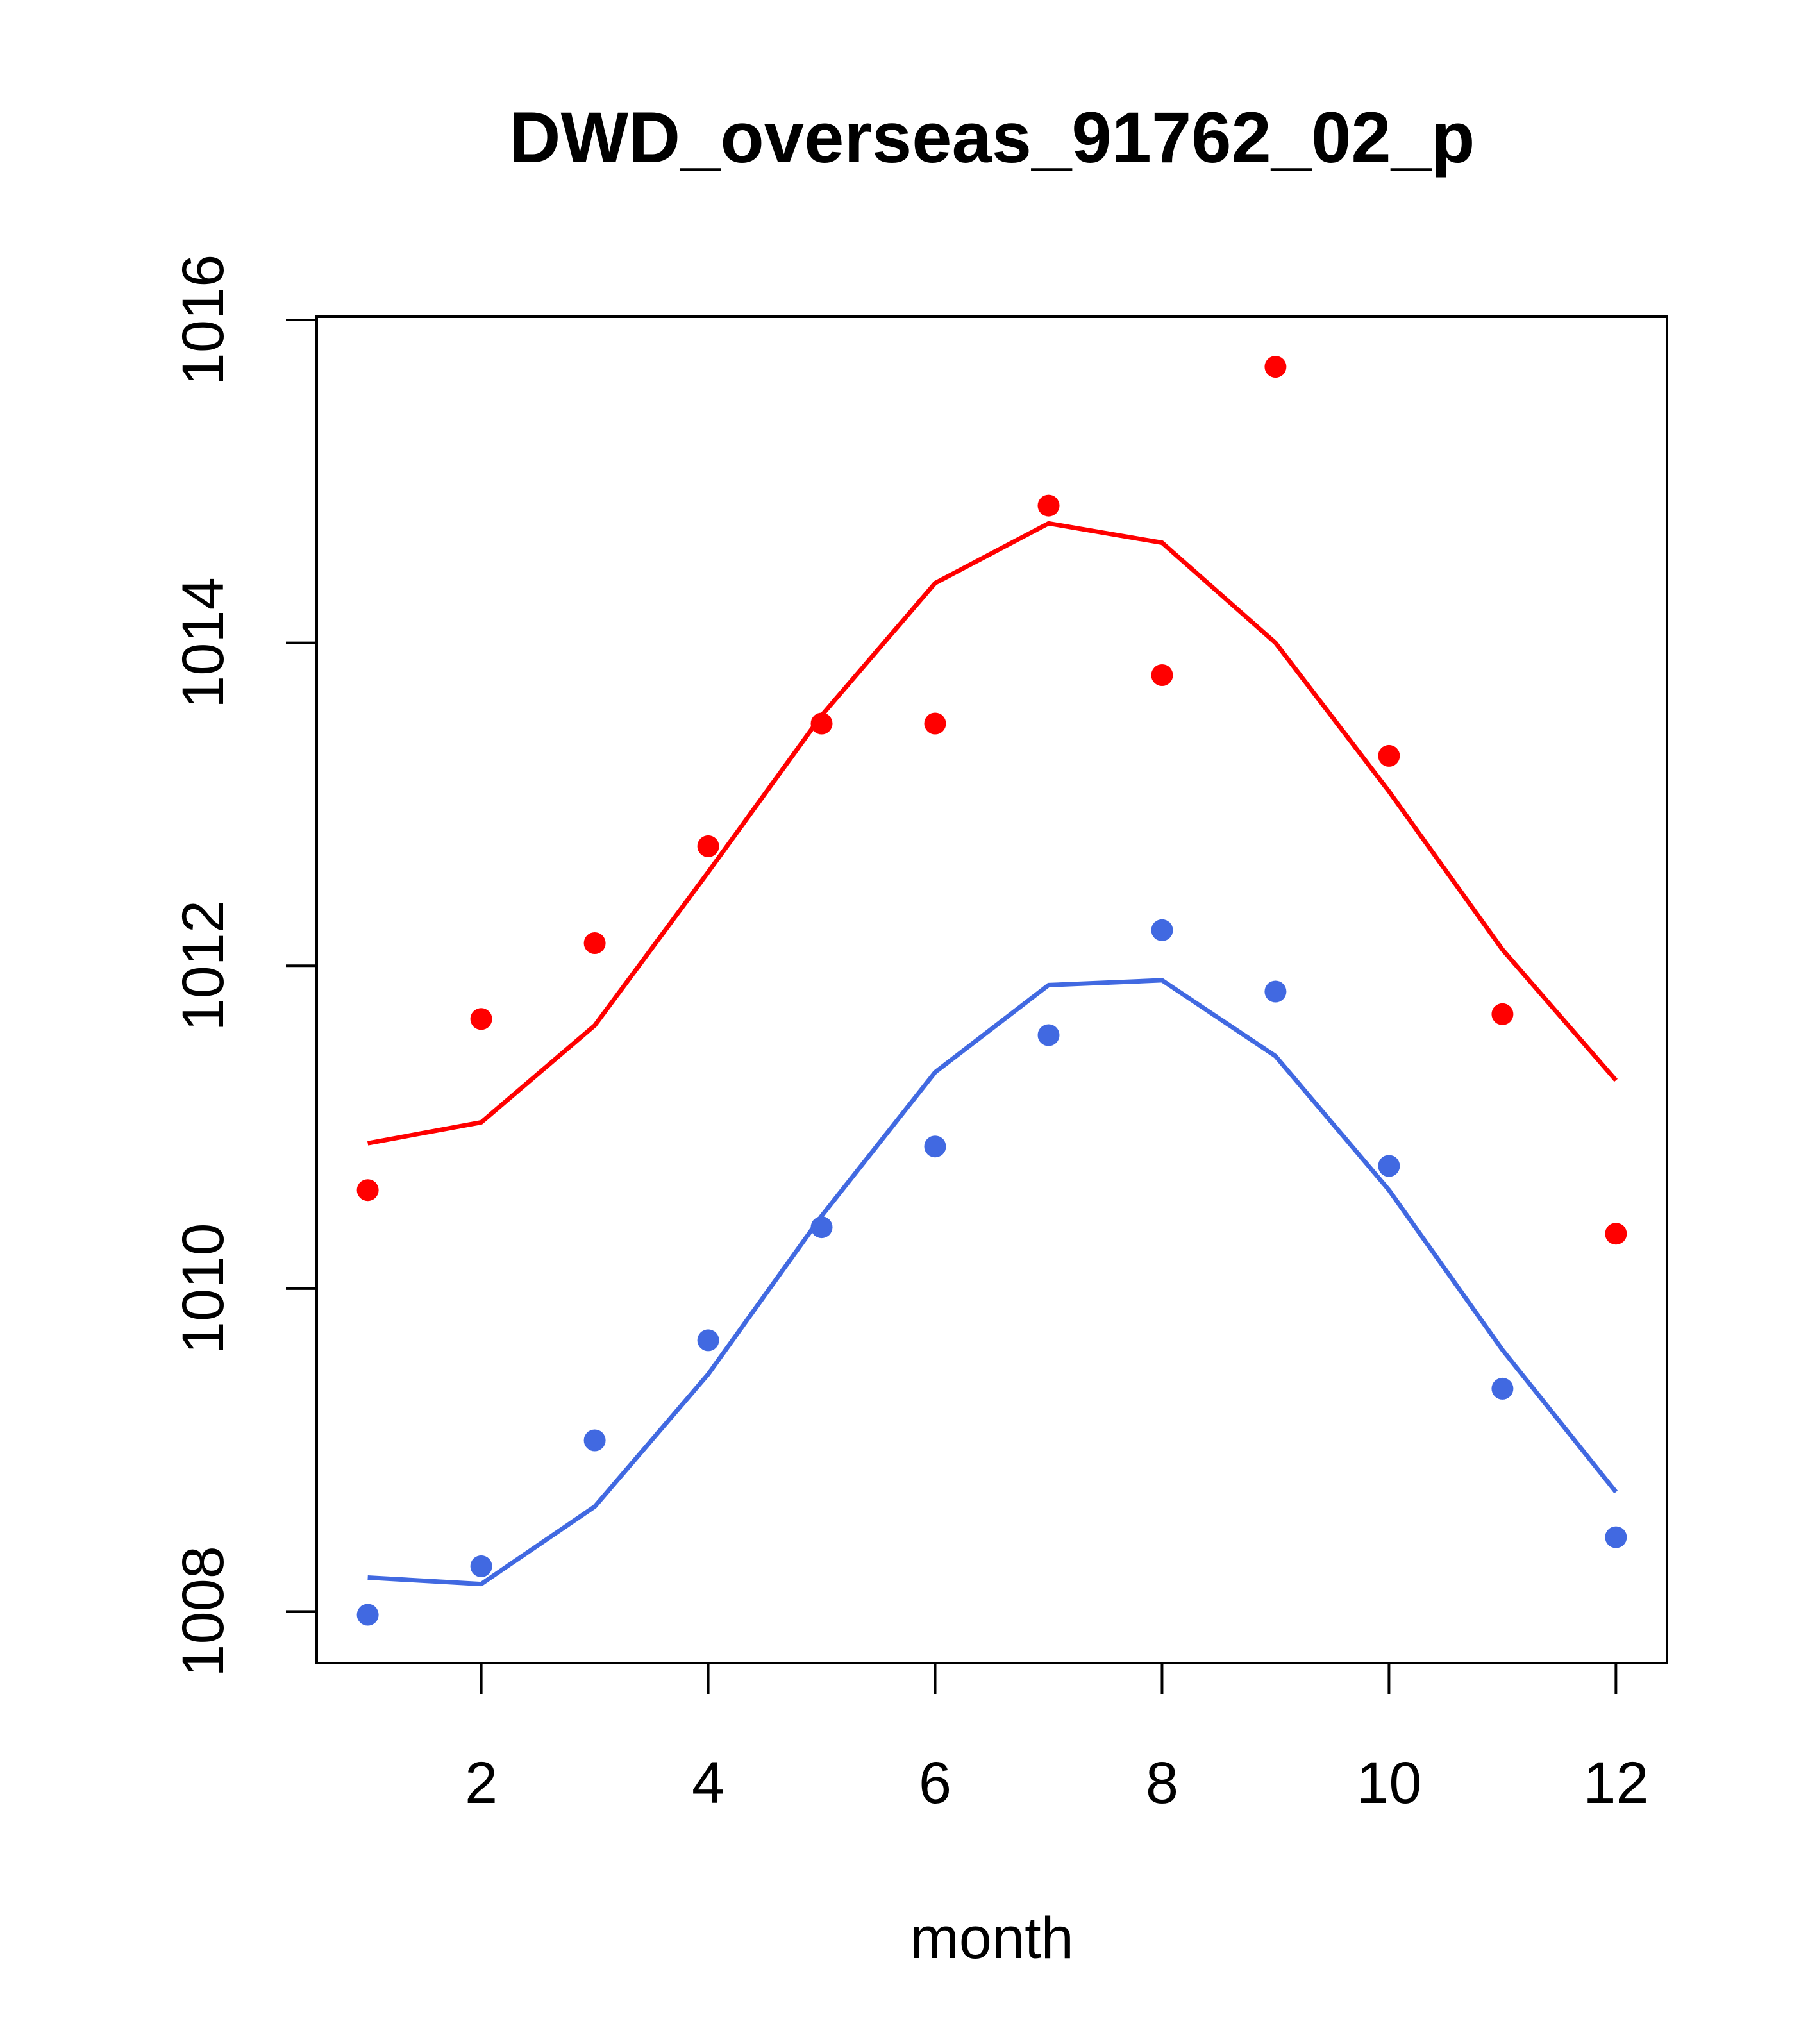  Describe the element at coordinates (204, 1288) in the screenshot. I see `y-tick-label: 1010` at that location.